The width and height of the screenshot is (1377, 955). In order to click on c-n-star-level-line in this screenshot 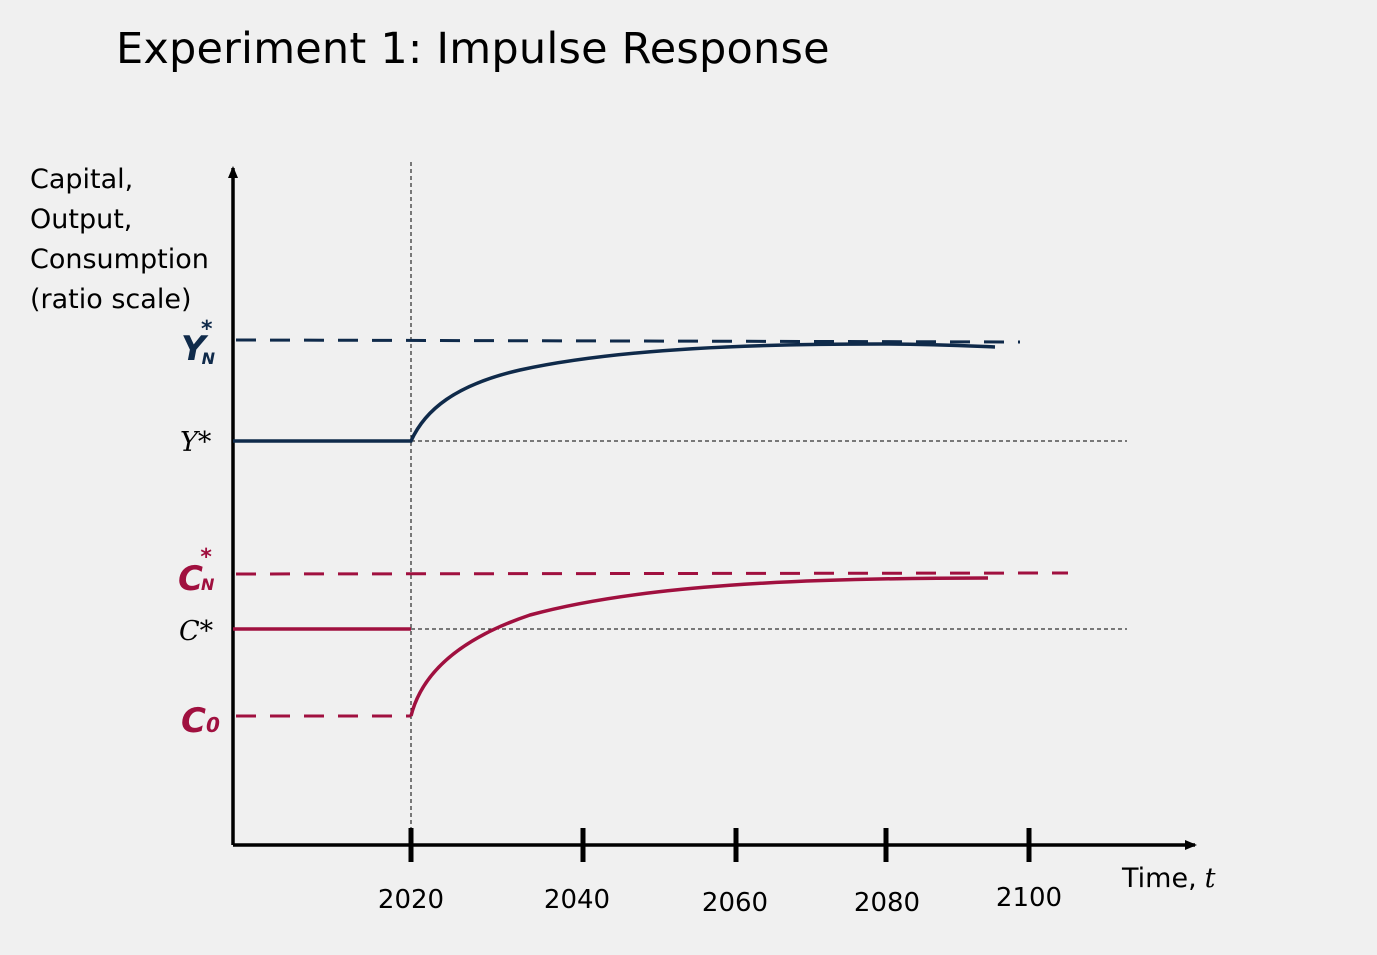, I will do `click(652, 573)`.